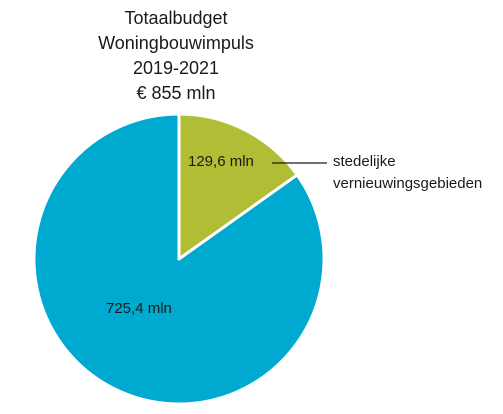  What do you see at coordinates (221, 161) in the screenshot?
I see `slice-value-label-urban-renewal: 129,6 mln` at bounding box center [221, 161].